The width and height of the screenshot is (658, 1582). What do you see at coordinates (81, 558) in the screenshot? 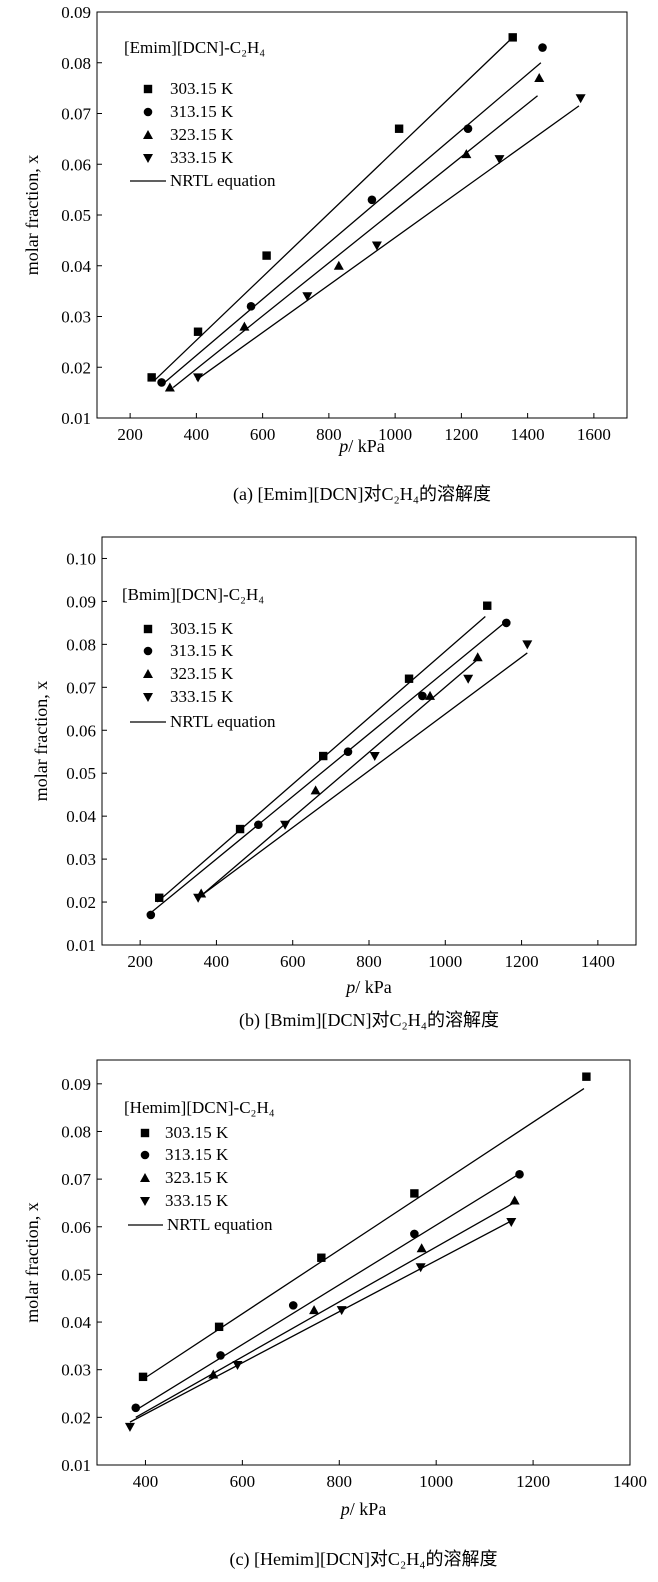
I see `y-tick-label: 0.10` at bounding box center [81, 558].